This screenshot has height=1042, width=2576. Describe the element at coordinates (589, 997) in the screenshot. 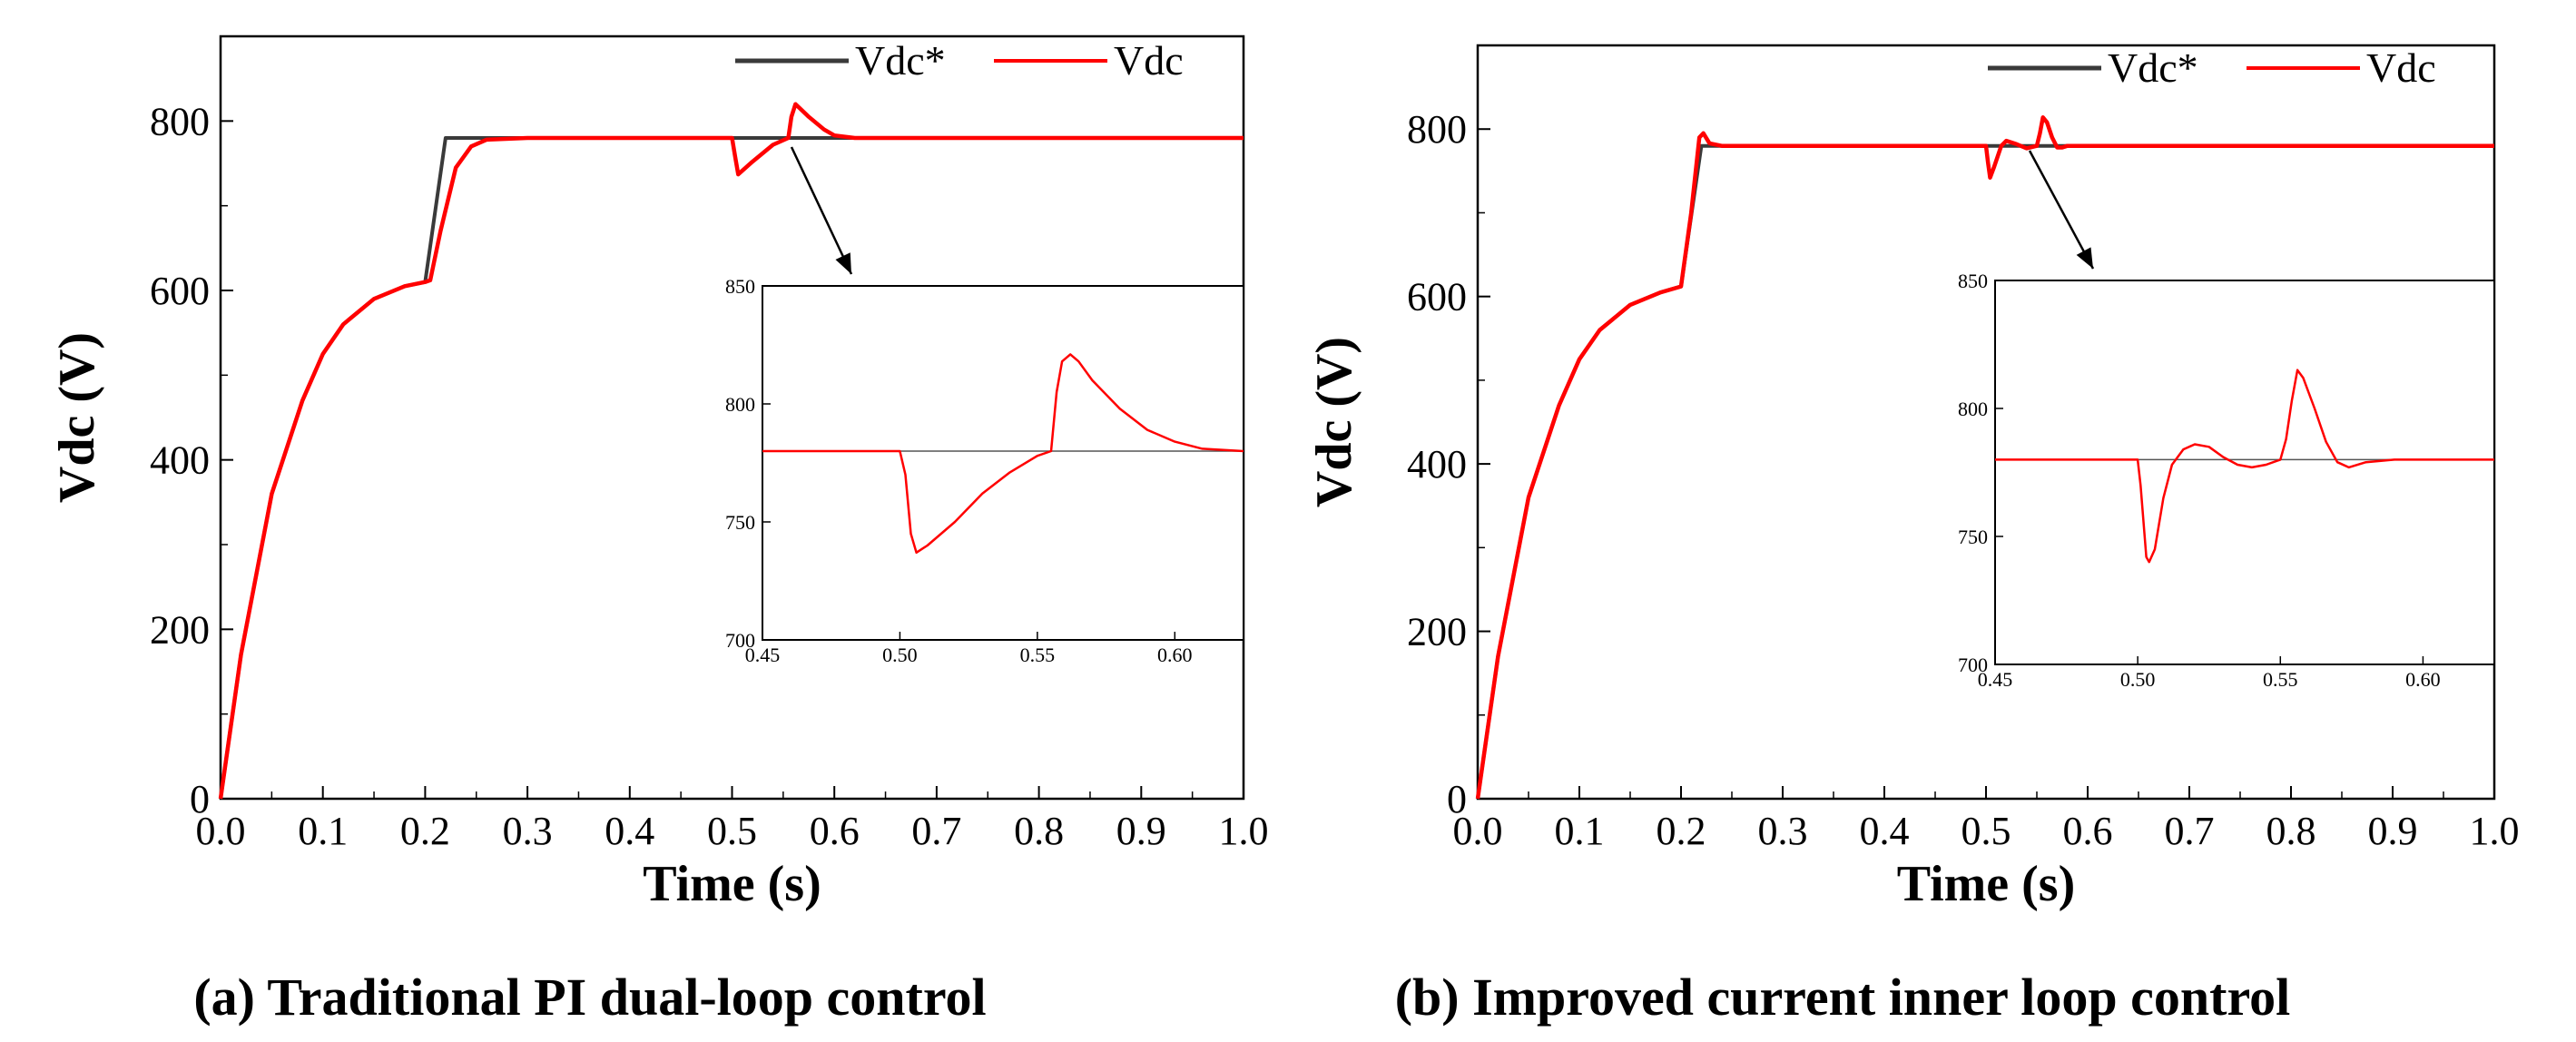

I see `panel-caption: (a) Traditional PI dual-loop control` at that location.